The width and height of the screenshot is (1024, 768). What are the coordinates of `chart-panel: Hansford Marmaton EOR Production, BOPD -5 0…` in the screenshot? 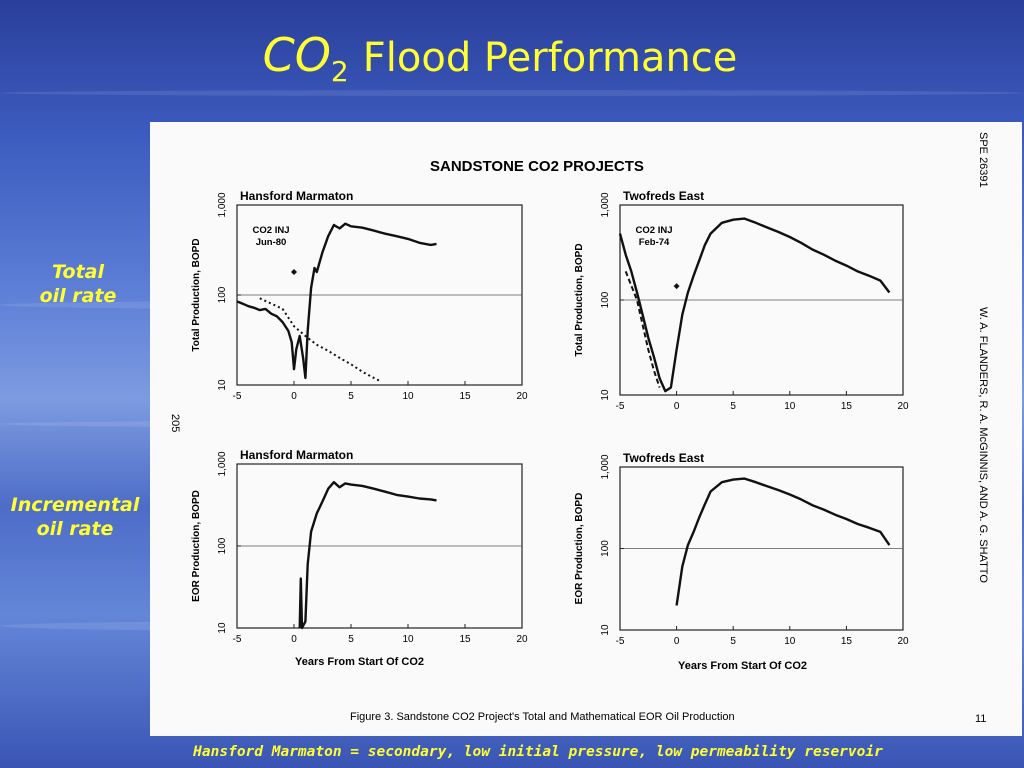 It's located at (359, 546).